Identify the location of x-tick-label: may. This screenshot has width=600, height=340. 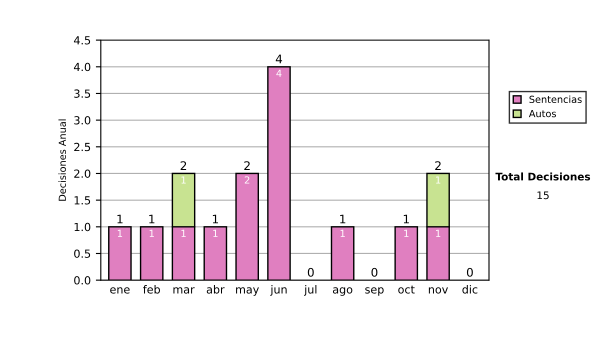
(247, 291).